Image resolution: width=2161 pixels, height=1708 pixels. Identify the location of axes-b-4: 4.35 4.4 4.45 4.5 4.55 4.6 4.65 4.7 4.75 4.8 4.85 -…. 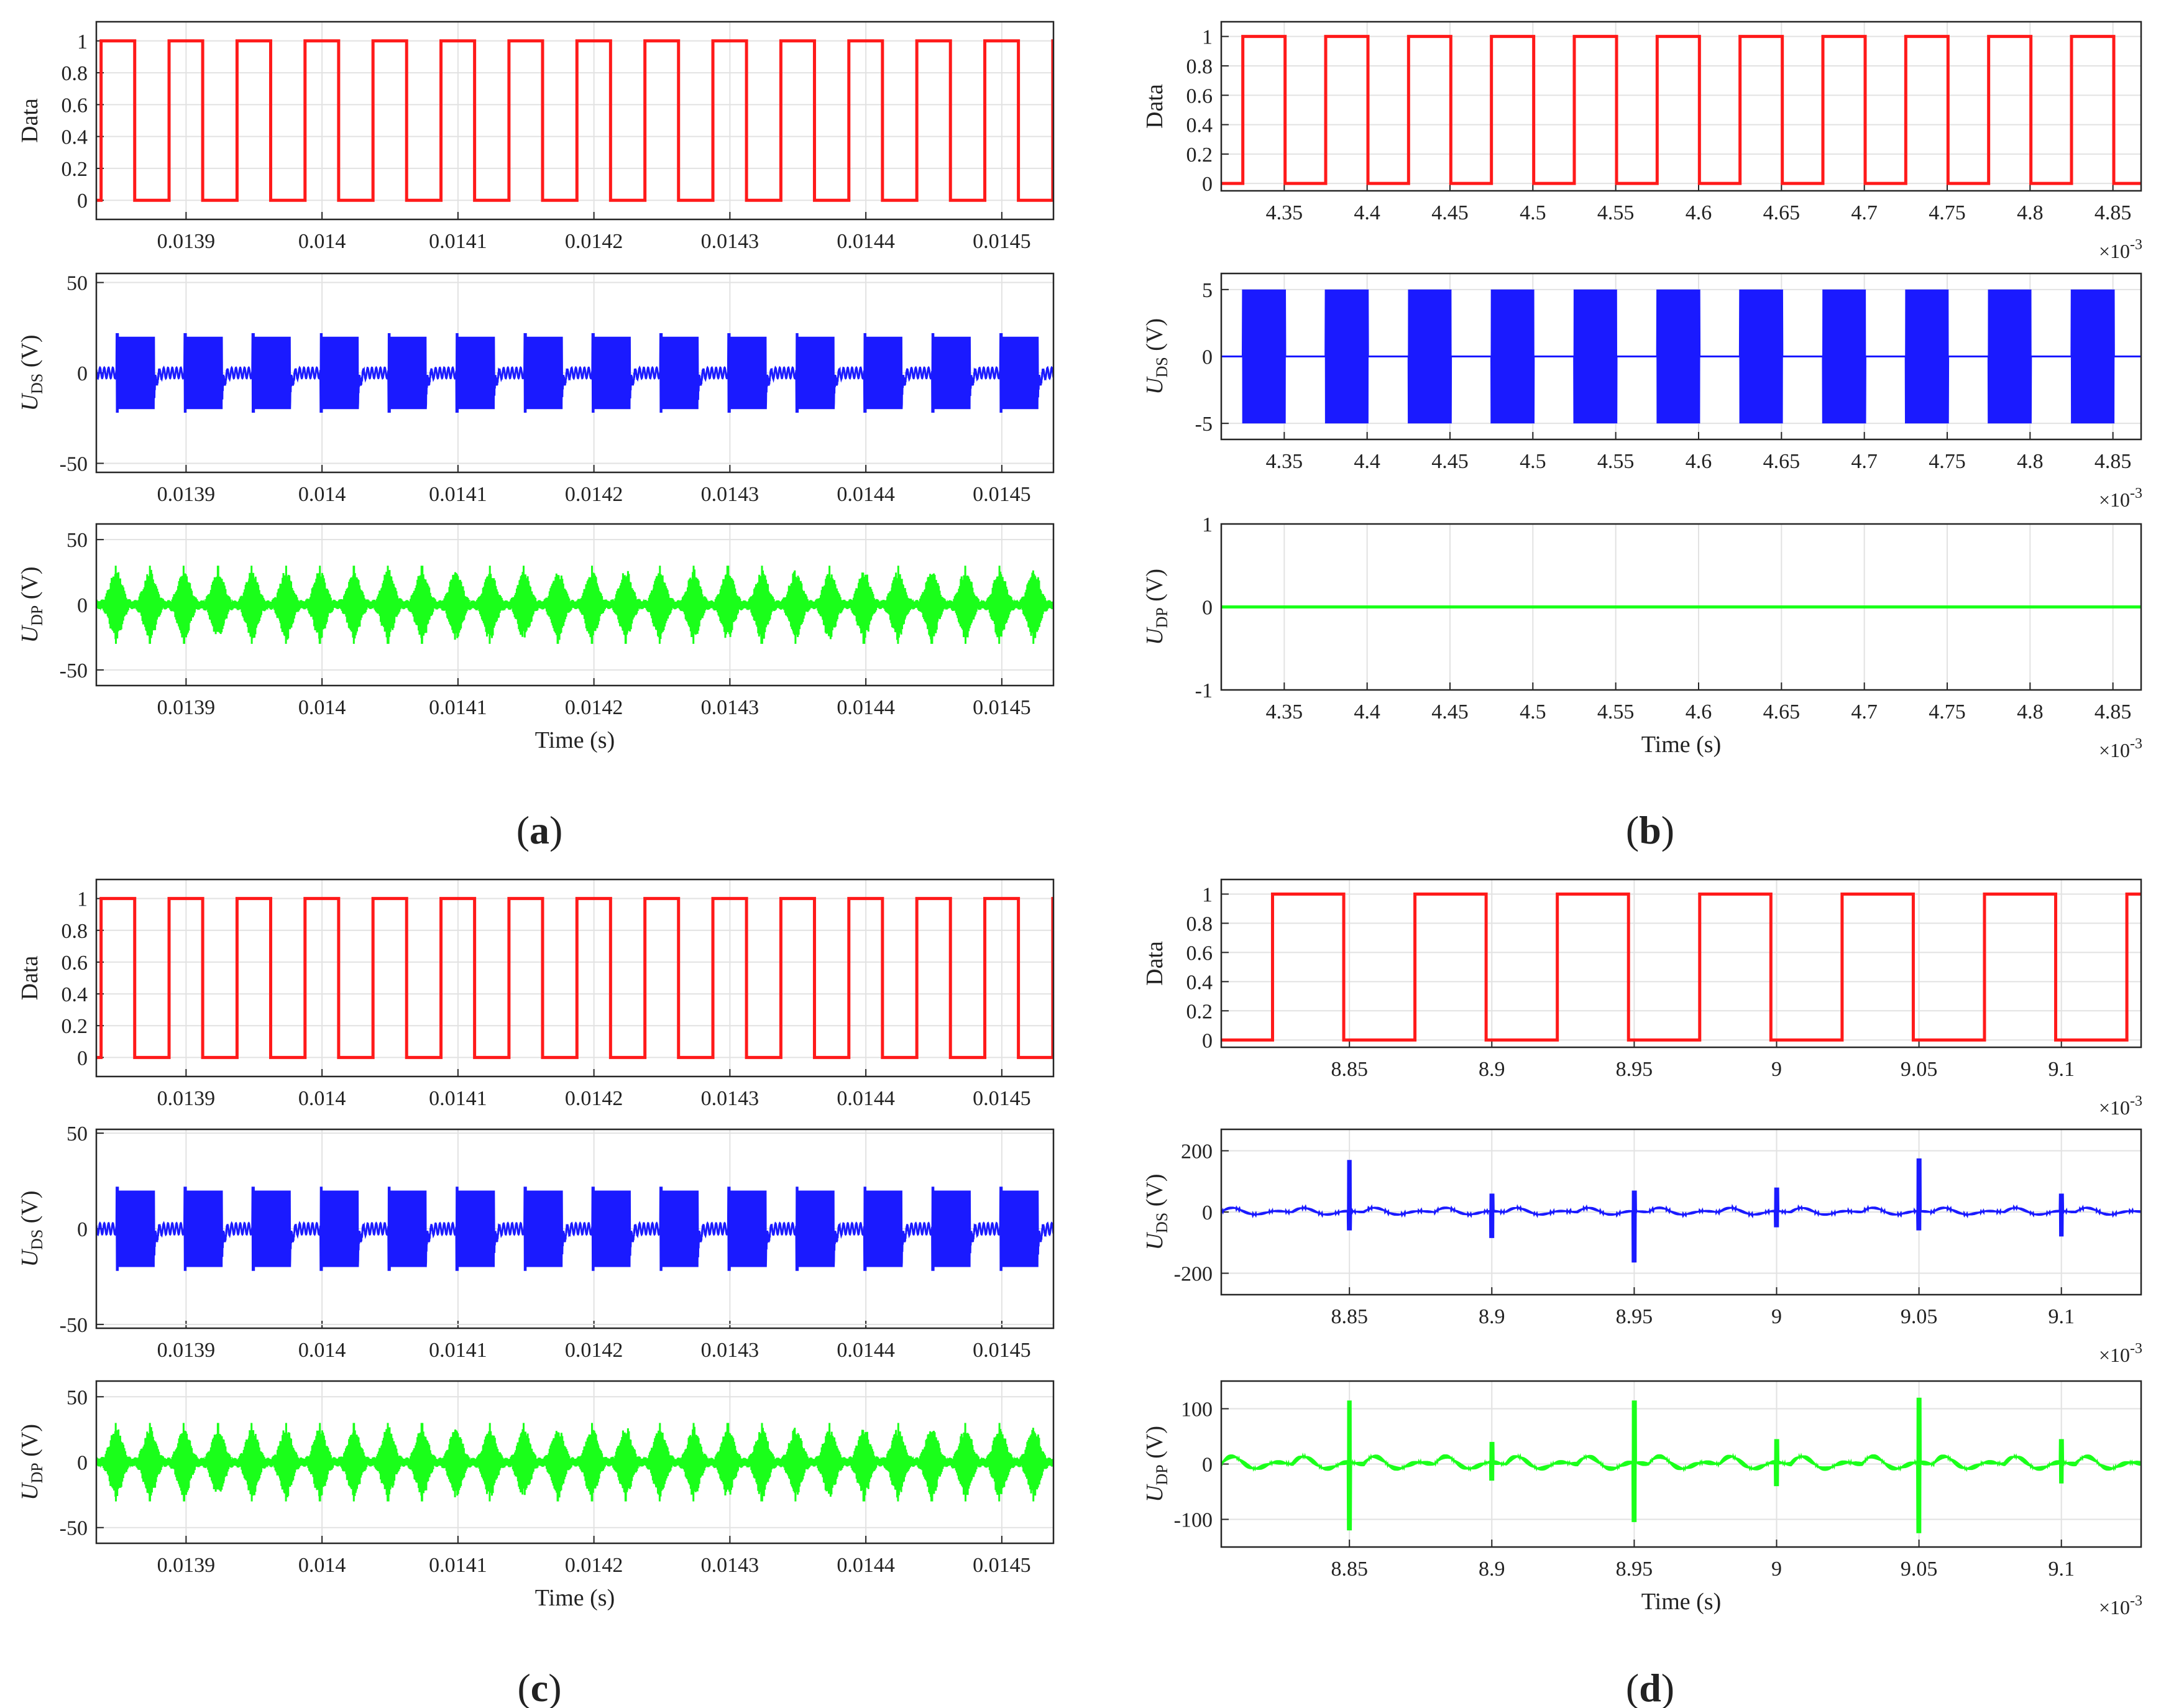
(1642, 392).